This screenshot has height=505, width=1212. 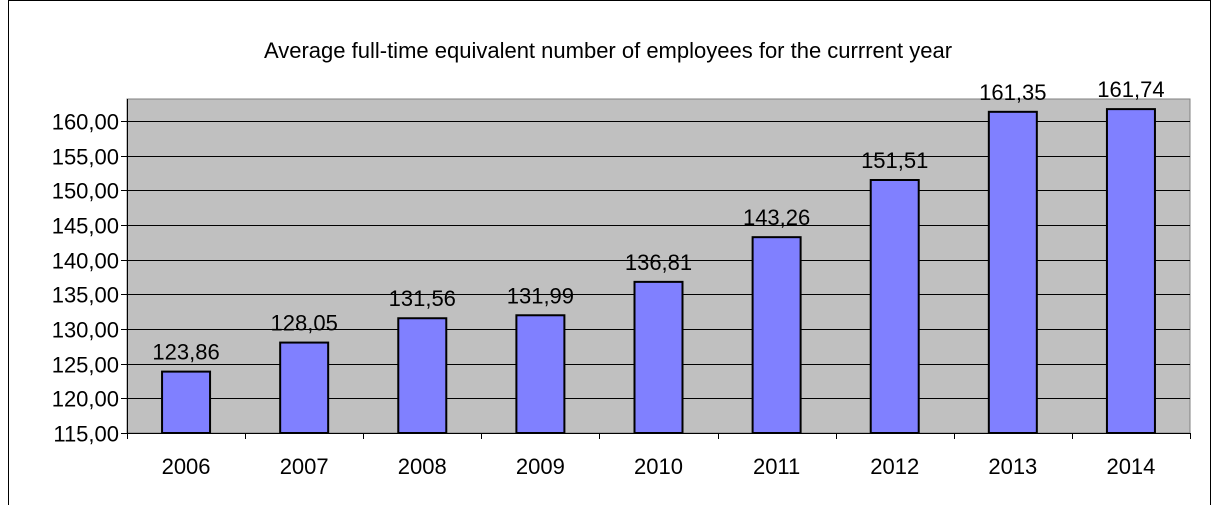 I want to click on data-label: 143,26, so click(x=776, y=217).